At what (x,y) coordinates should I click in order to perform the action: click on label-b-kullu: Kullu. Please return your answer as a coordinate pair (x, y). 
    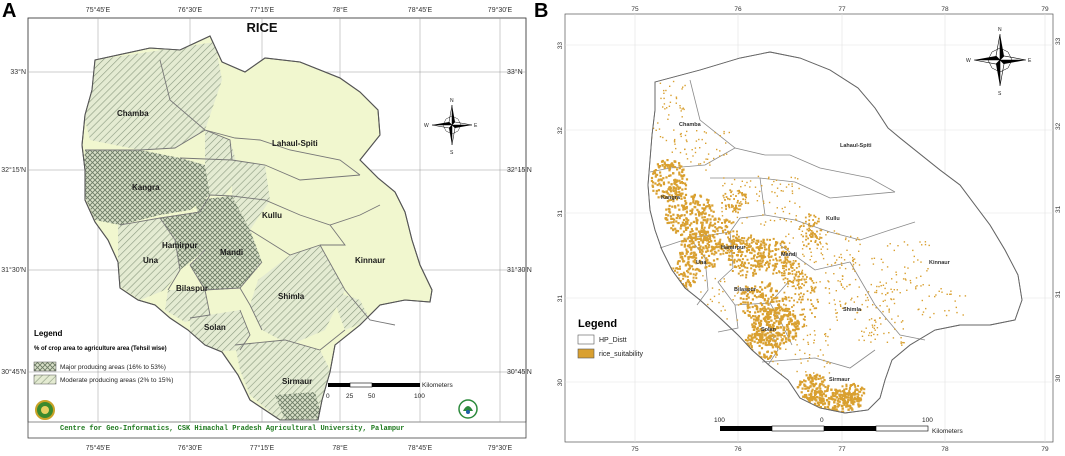
    Looking at the image, I should click on (833, 219).